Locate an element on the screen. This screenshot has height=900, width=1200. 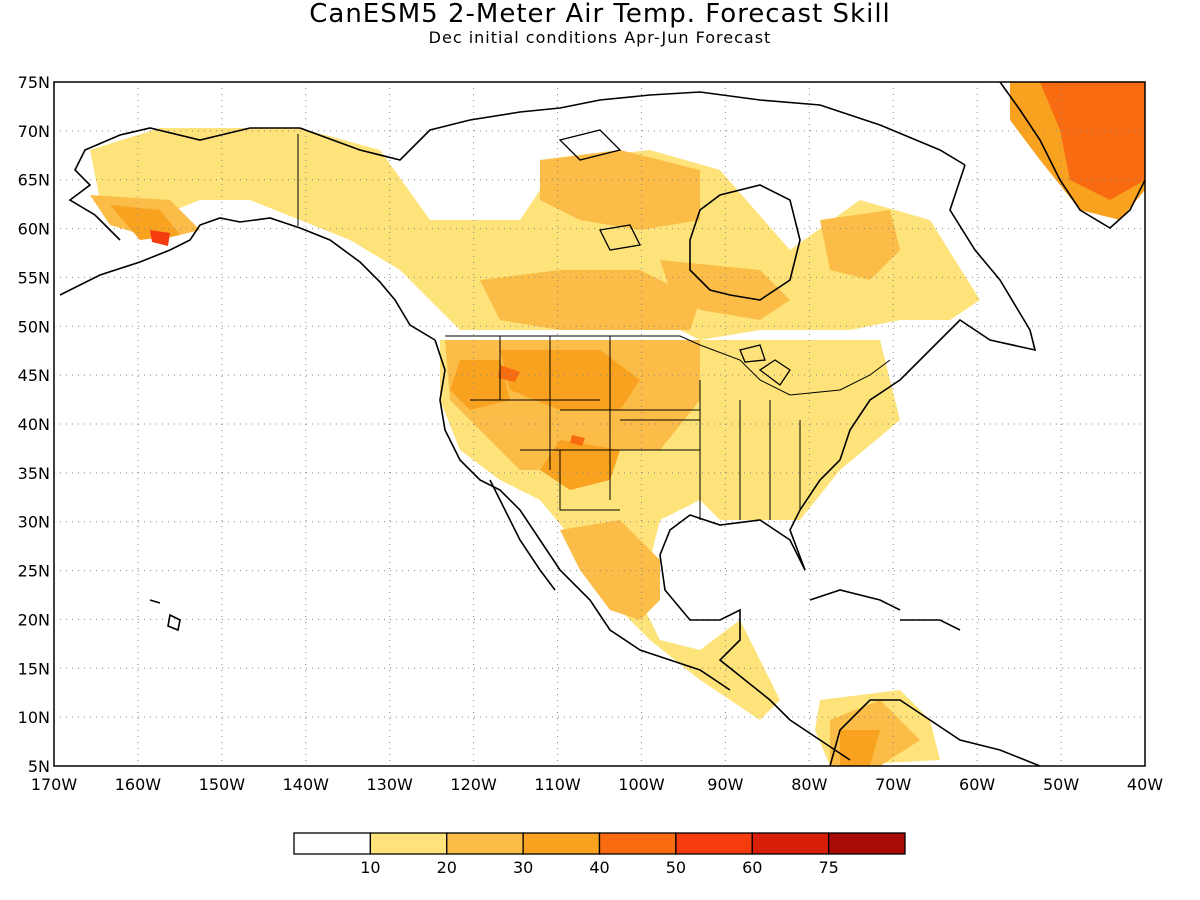
lat-tick-label: 10N is located at coordinates (34, 717).